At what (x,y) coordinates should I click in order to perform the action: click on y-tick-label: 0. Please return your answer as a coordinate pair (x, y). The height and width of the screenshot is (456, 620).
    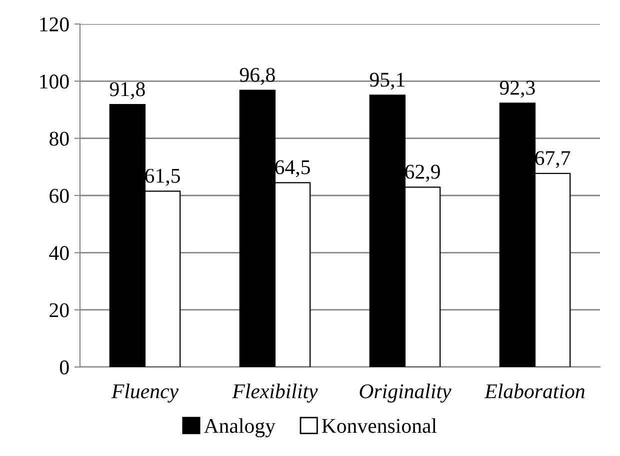
    Looking at the image, I should click on (64, 367).